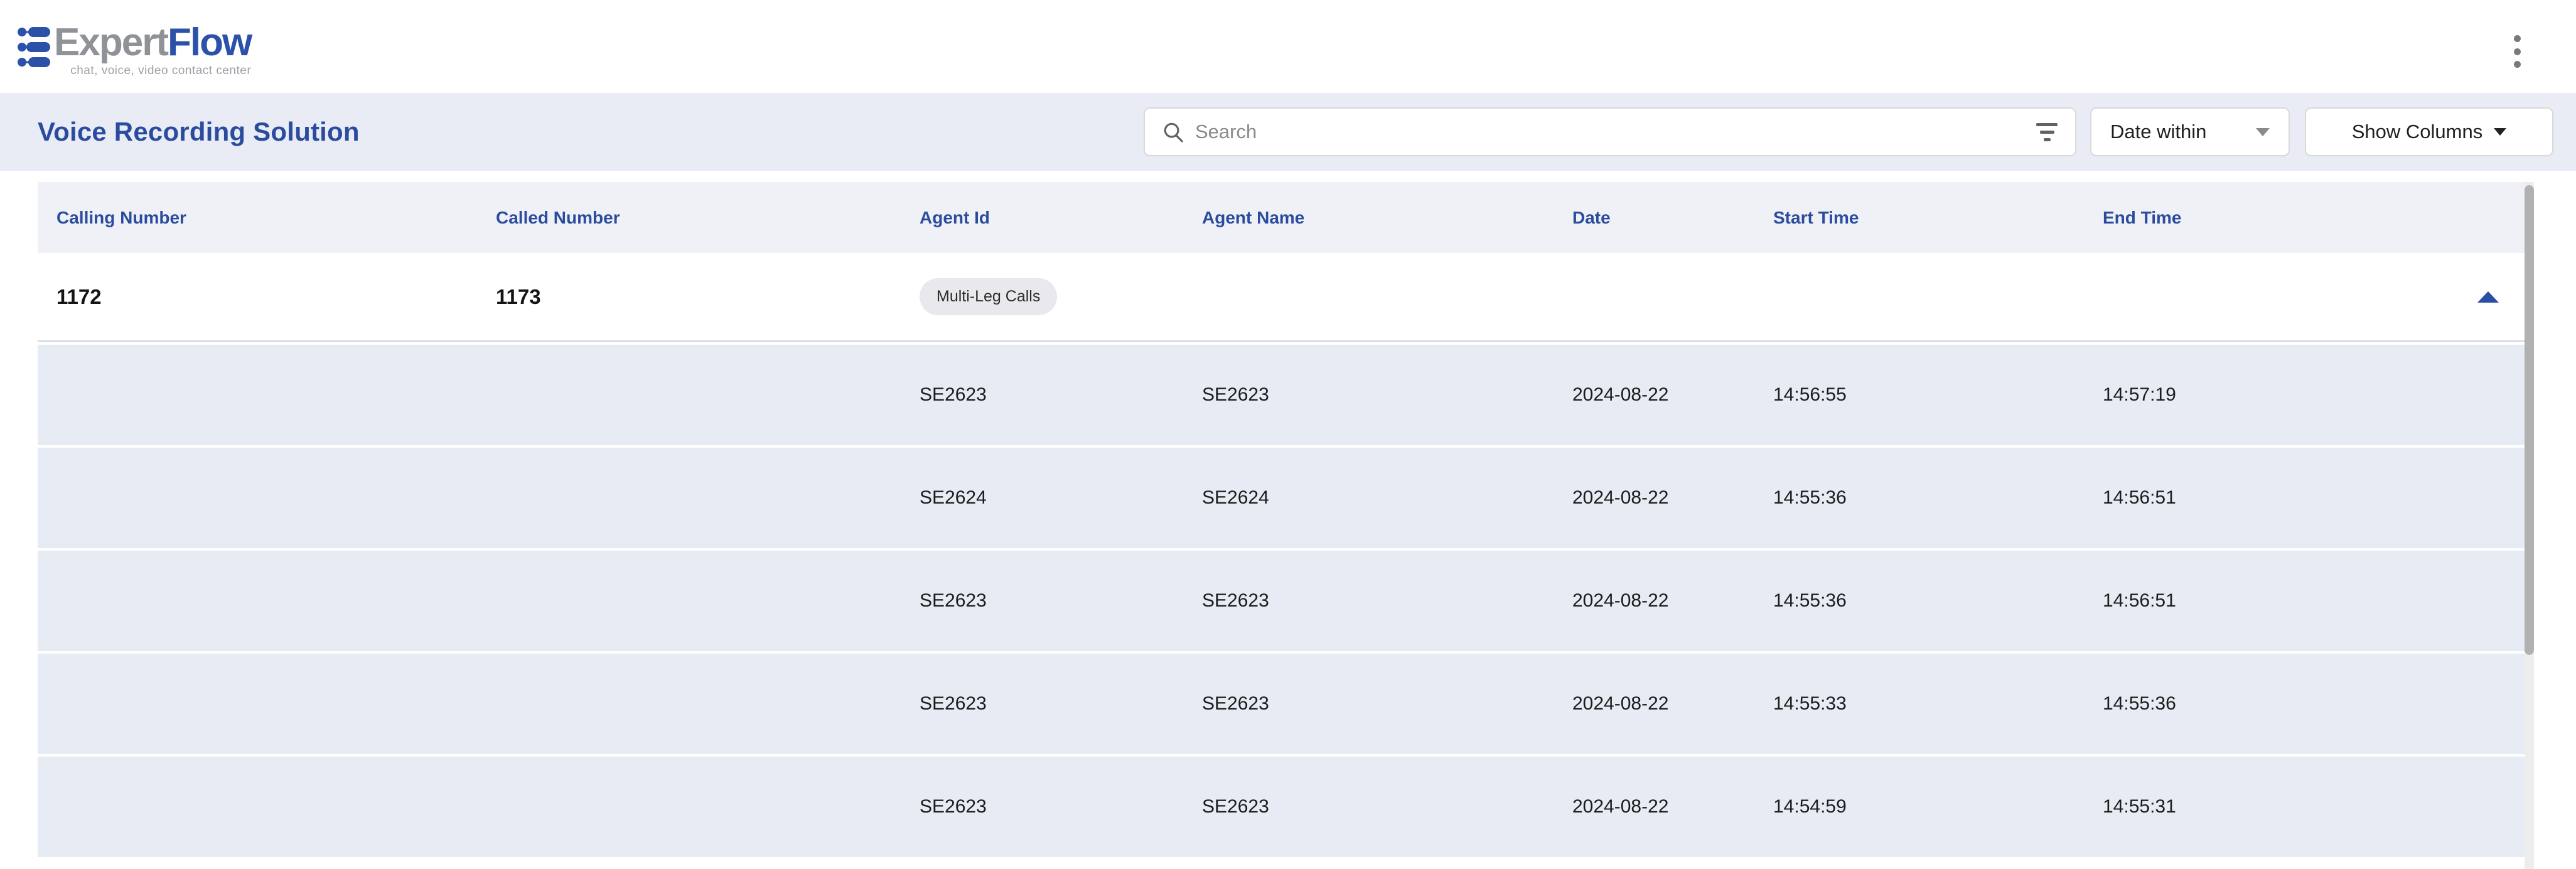  Describe the element at coordinates (2142, 217) in the screenshot. I see `column-header-end-time: End Time` at that location.